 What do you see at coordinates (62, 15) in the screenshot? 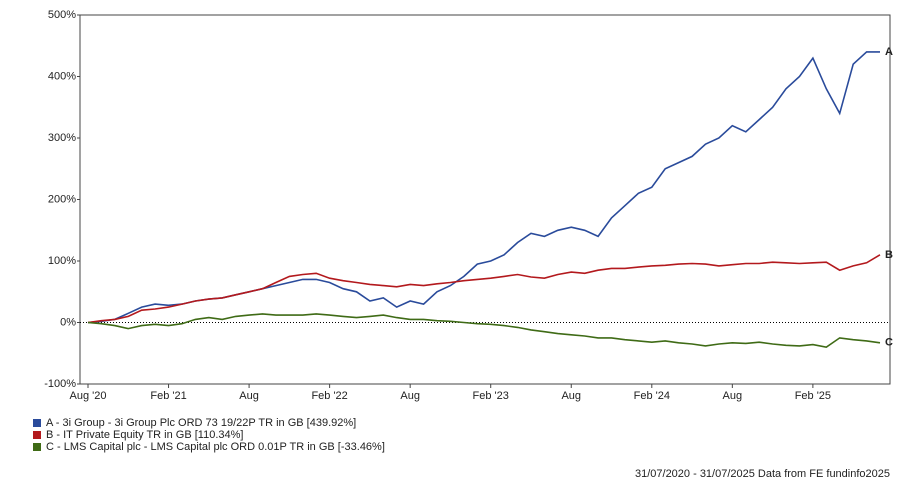
I see `y-tick-label: 500%` at bounding box center [62, 15].